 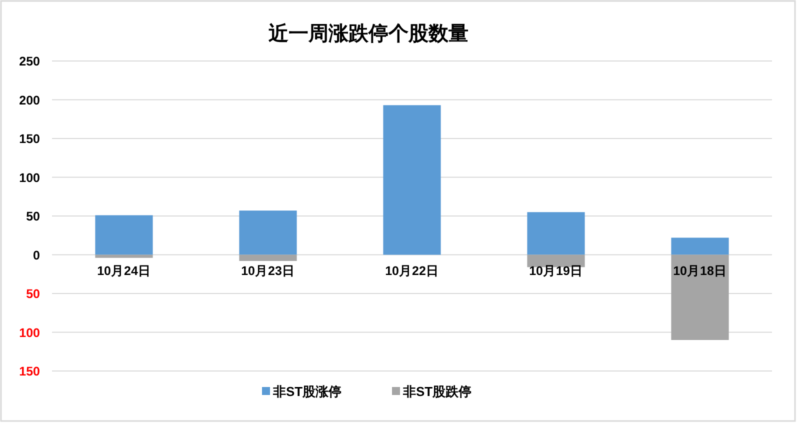 What do you see at coordinates (412, 271) in the screenshot?
I see `x-tick-label: 10月22日` at bounding box center [412, 271].